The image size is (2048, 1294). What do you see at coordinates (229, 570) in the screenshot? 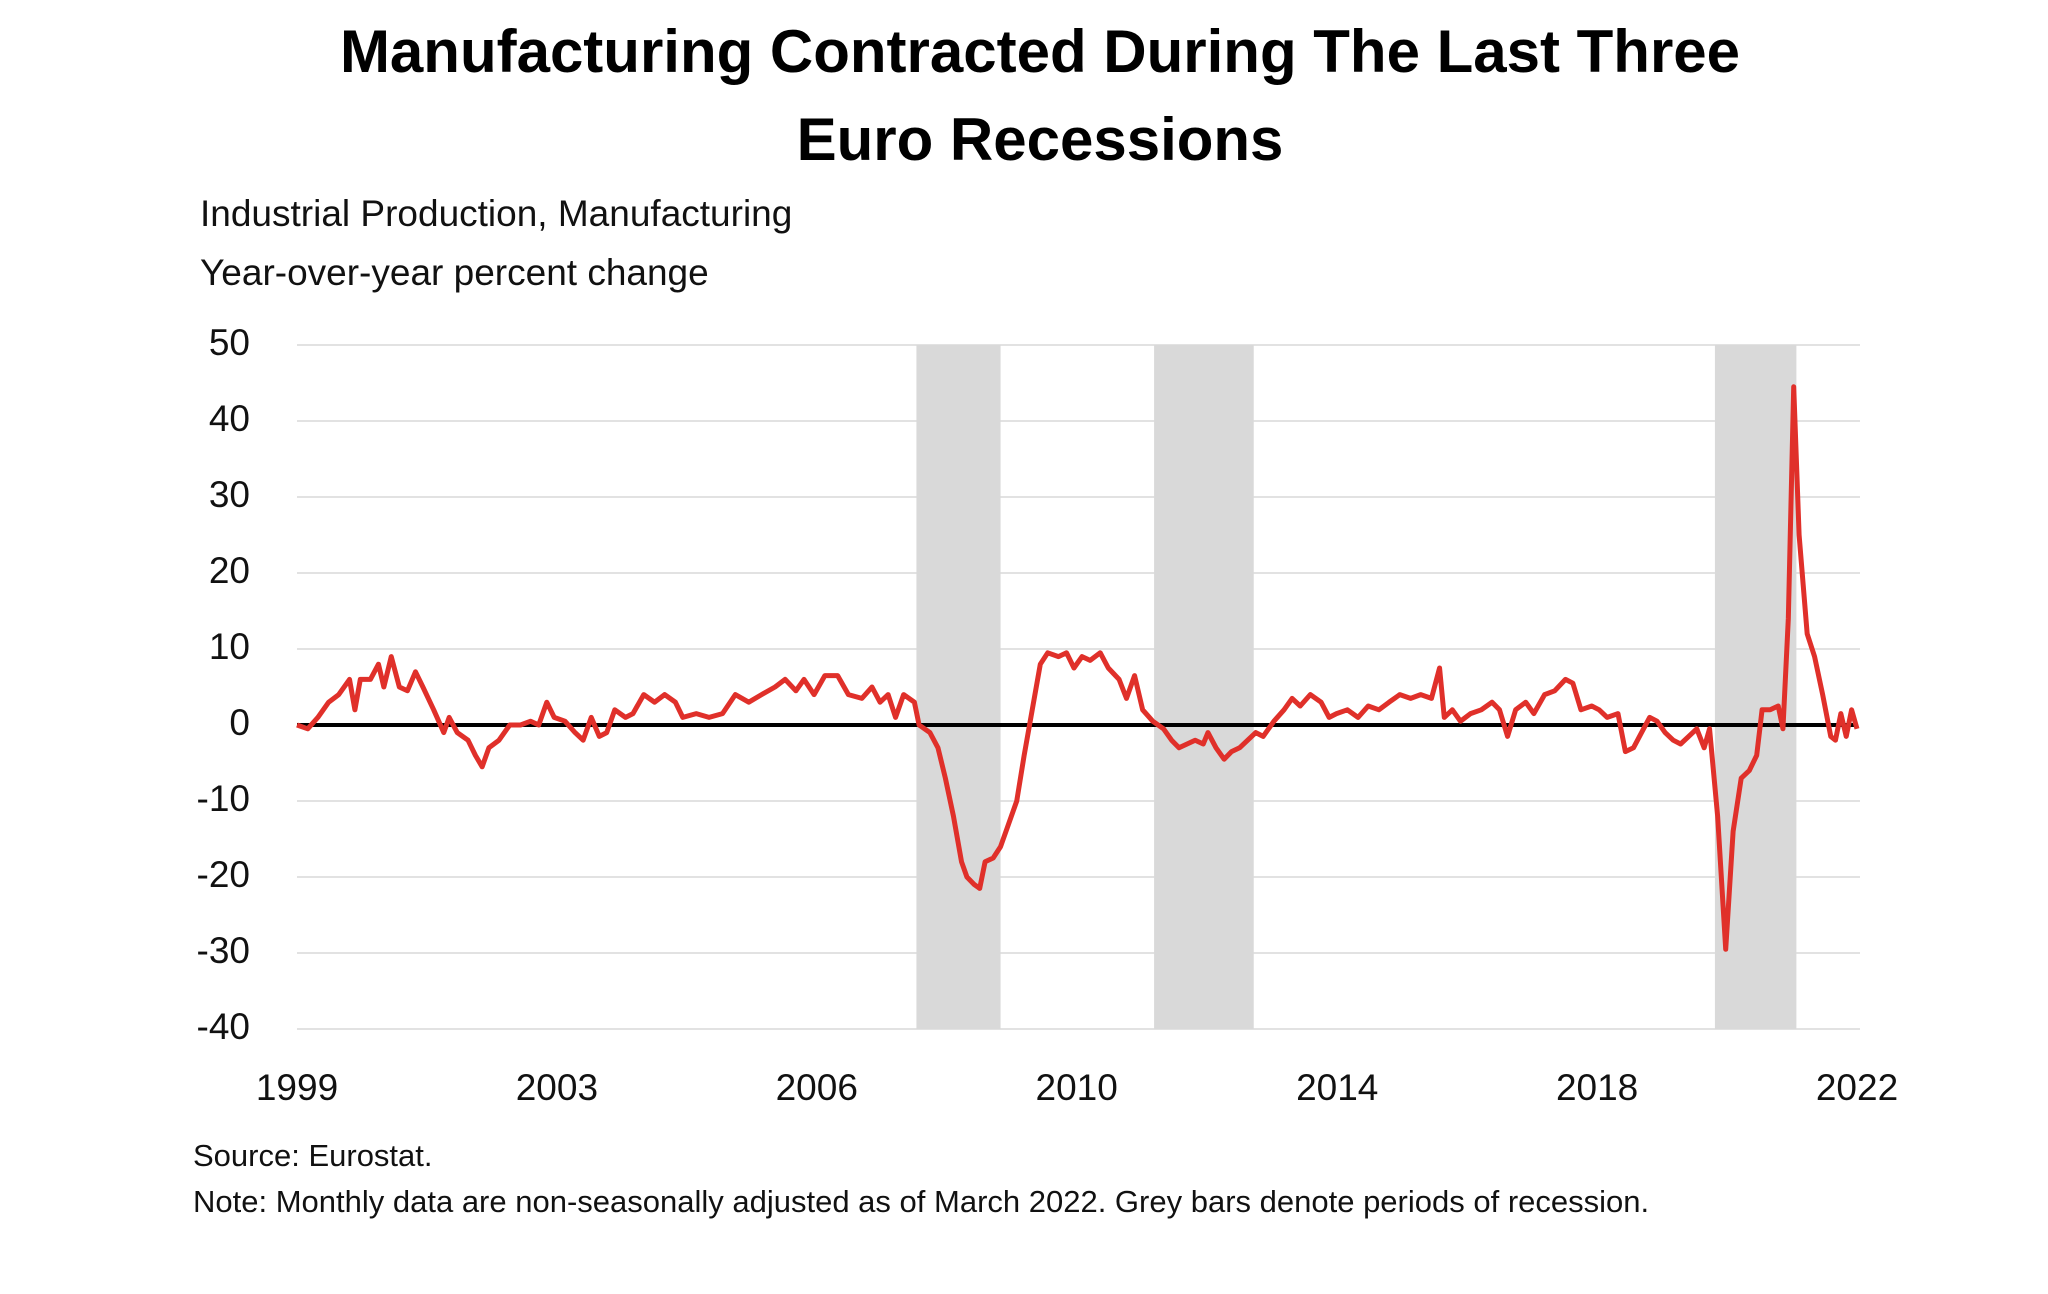
I see `y-tick-label: 20` at bounding box center [229, 570].